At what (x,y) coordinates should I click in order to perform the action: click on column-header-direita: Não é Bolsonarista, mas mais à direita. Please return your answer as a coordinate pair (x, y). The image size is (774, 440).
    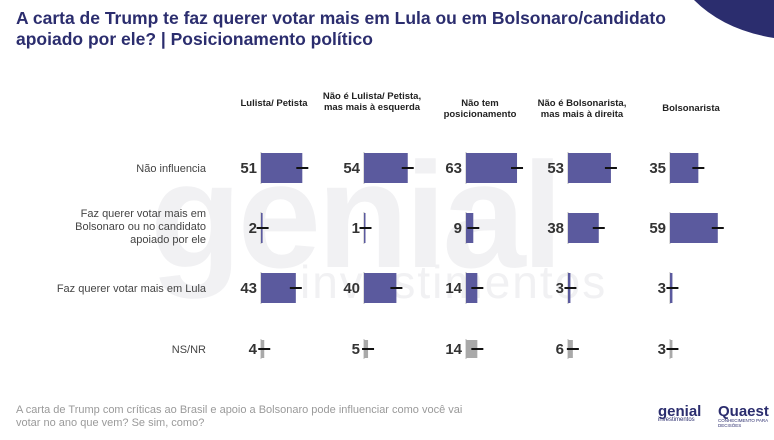
    Looking at the image, I should click on (582, 109).